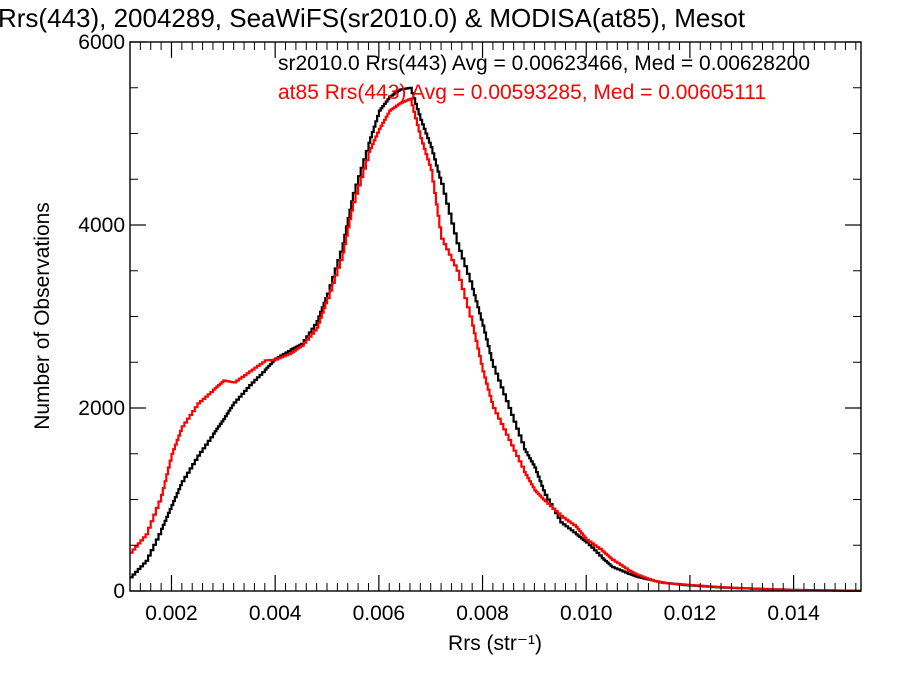  I want to click on y-tick-label: 2000, so click(101, 408).